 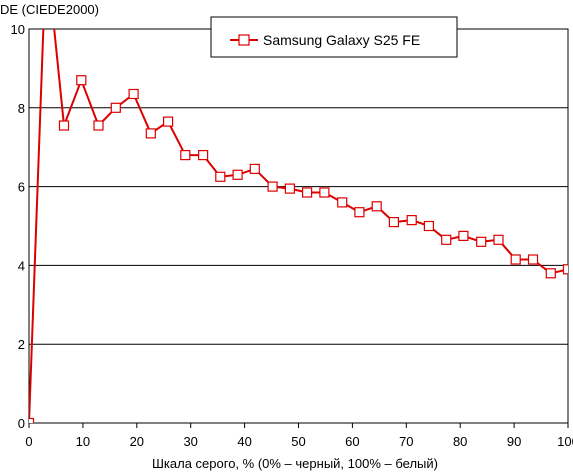 I want to click on y-axis-title: DE (CIEDE2000), so click(x=49, y=9).